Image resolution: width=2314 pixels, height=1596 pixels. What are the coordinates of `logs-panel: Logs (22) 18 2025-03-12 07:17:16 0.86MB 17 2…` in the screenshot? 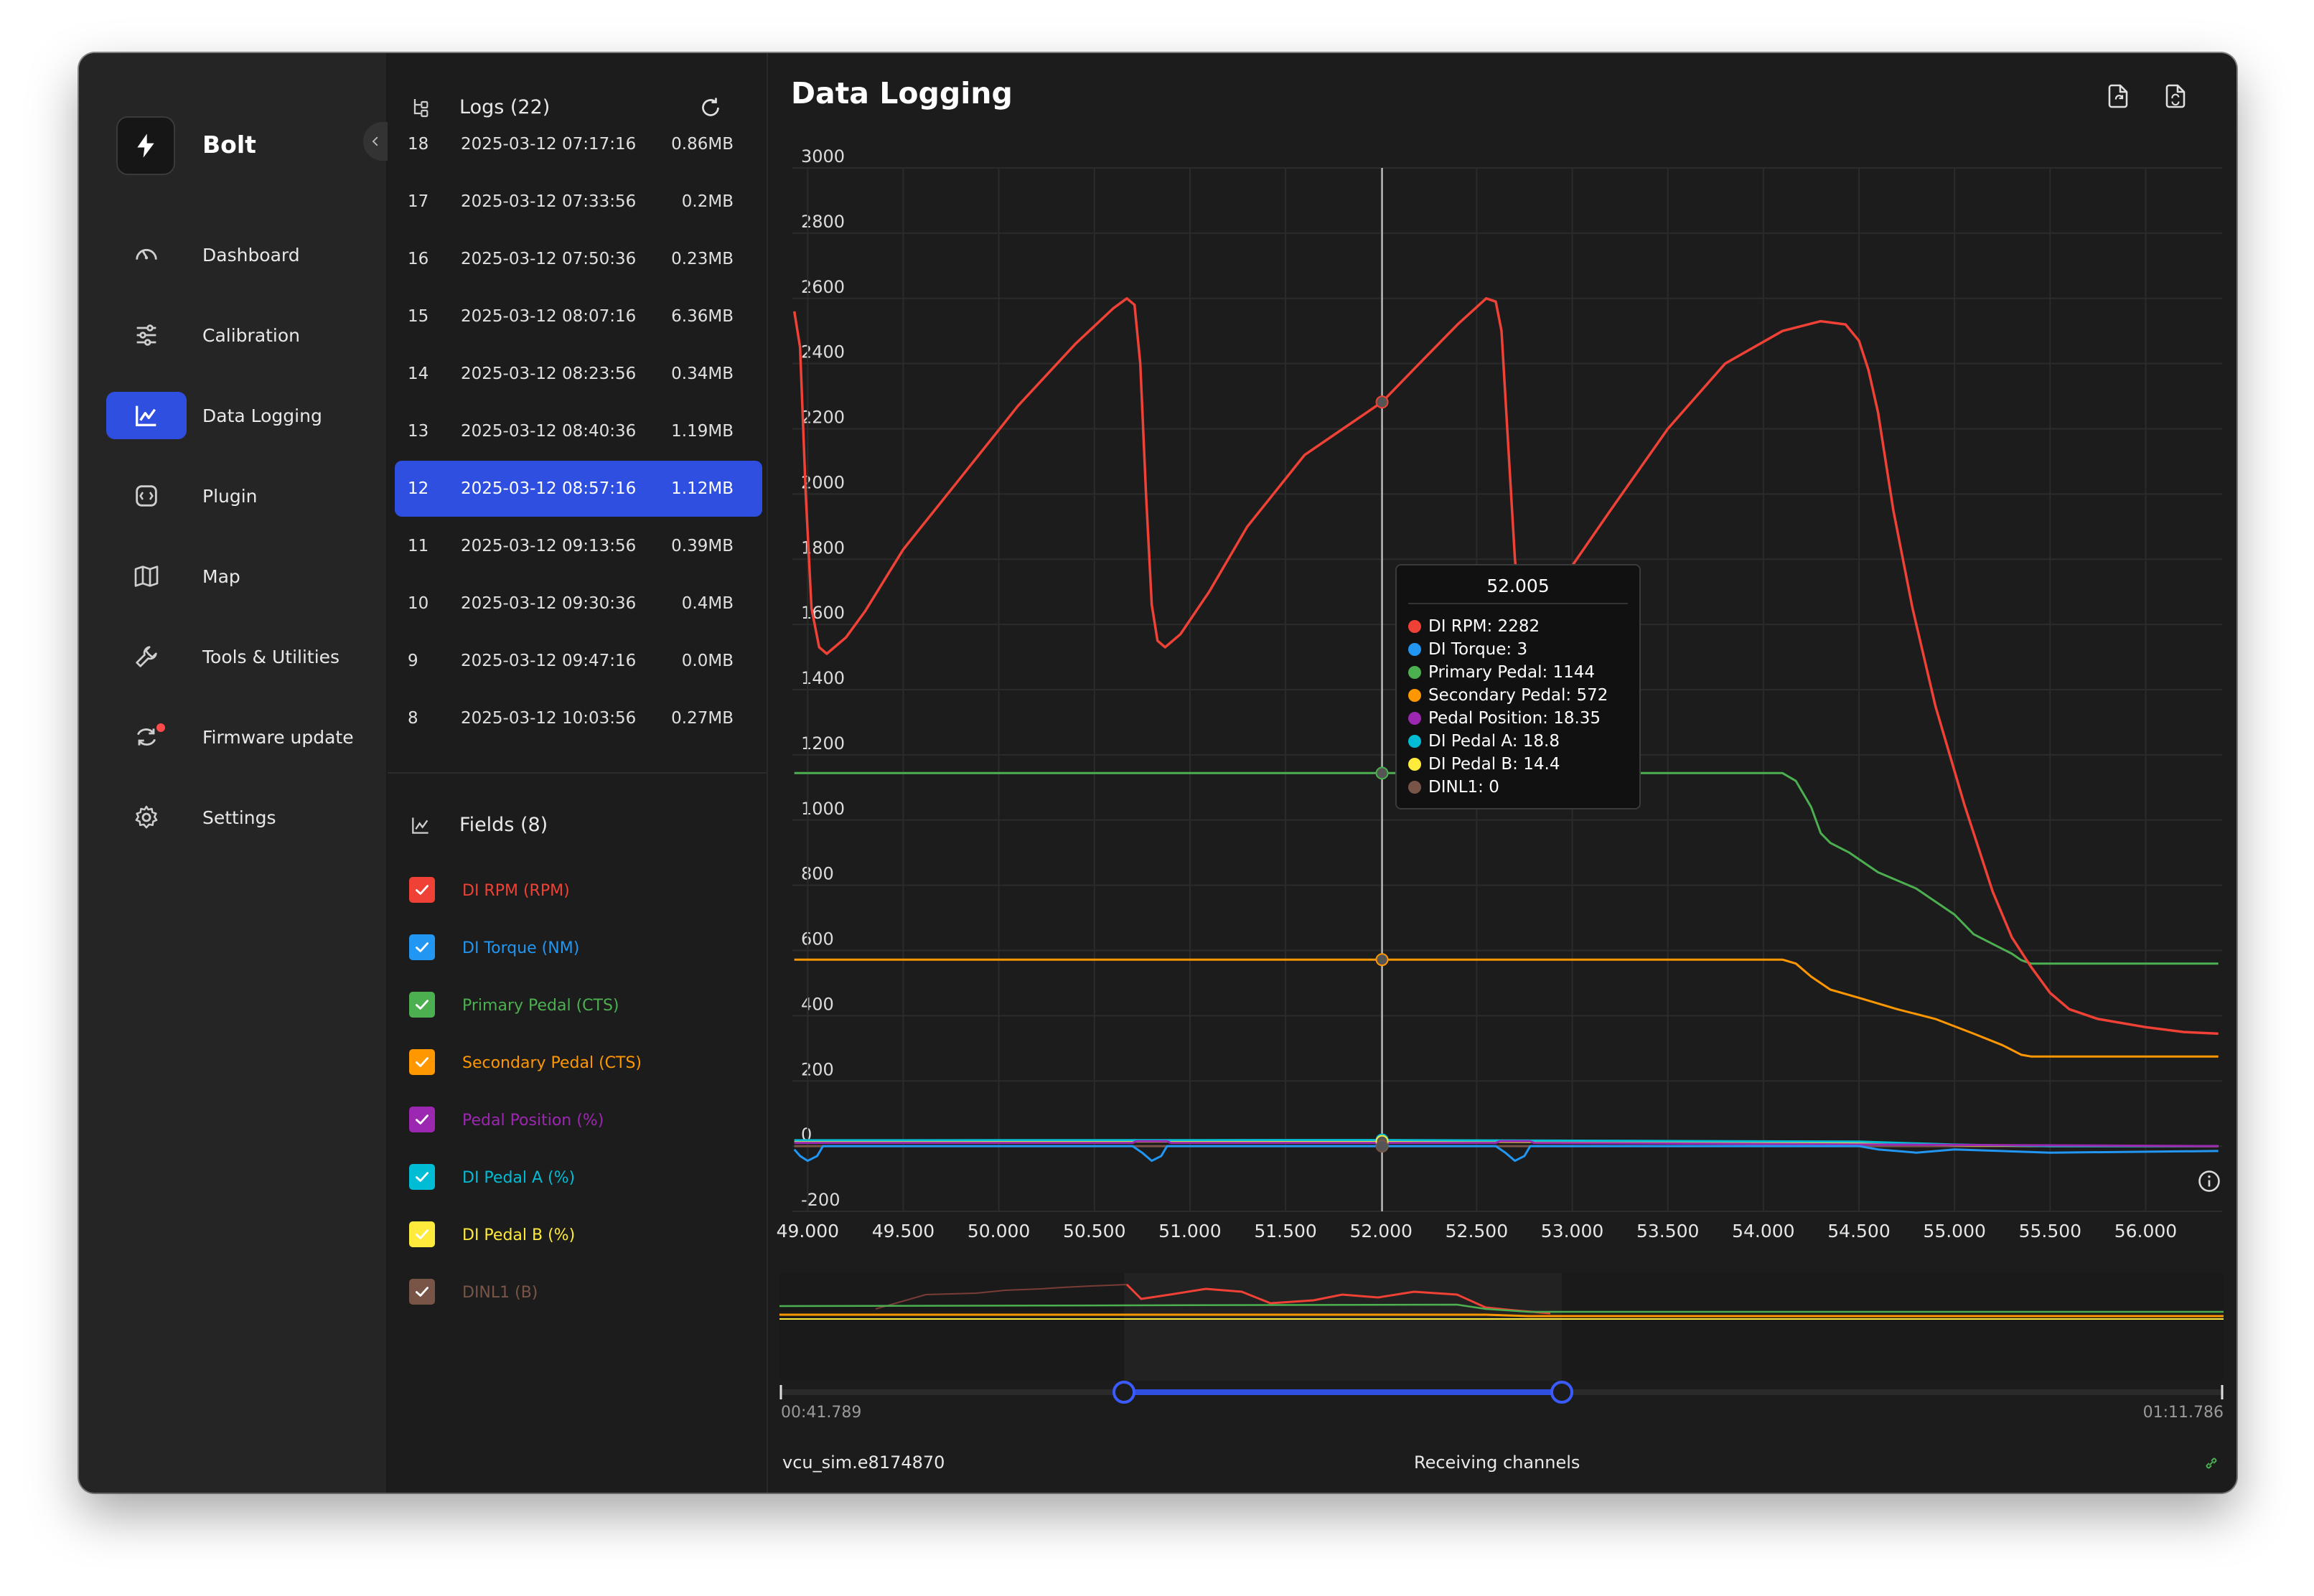 It's located at (578, 773).